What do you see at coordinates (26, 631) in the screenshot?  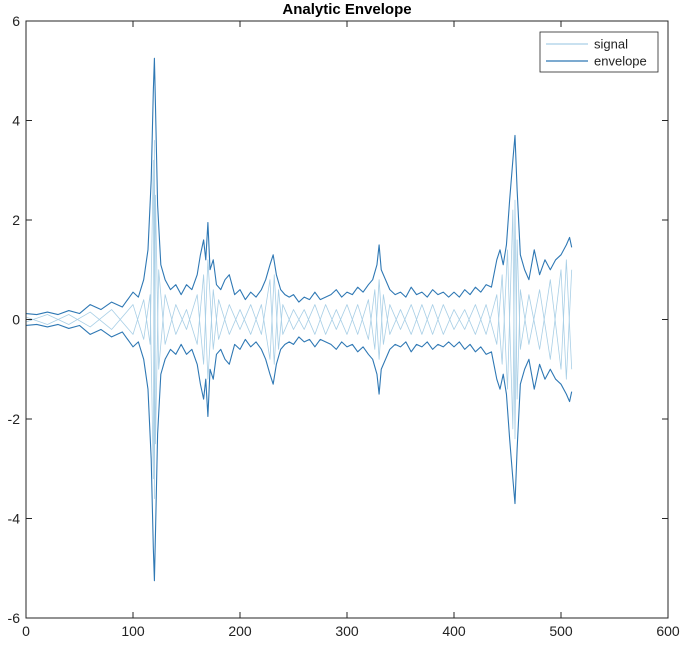 I see `x-tick-label: 0` at bounding box center [26, 631].